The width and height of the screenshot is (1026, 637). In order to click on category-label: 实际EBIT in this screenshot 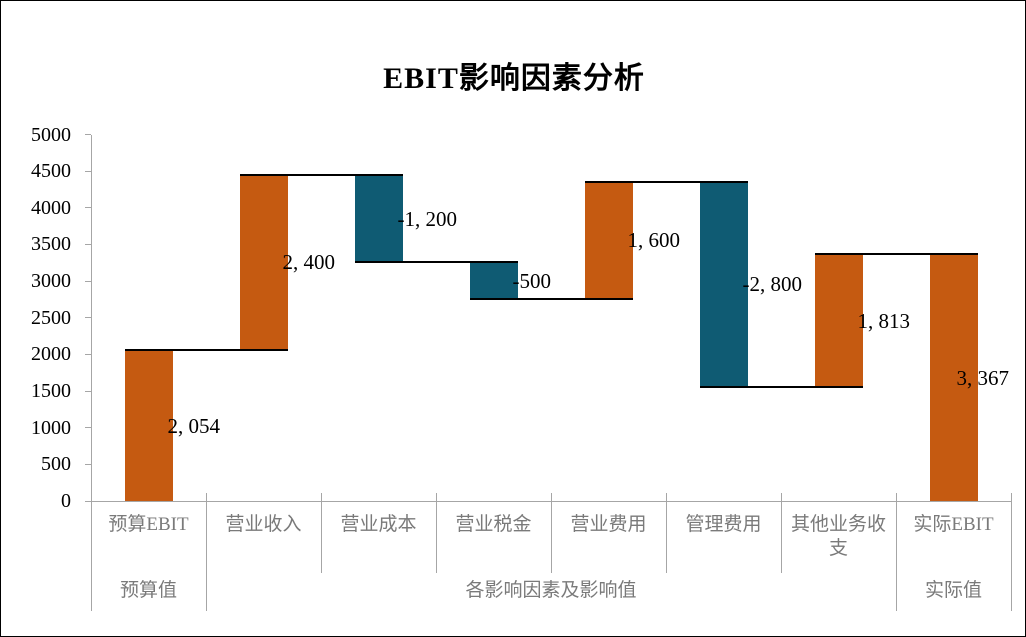, I will do `click(953, 524)`.